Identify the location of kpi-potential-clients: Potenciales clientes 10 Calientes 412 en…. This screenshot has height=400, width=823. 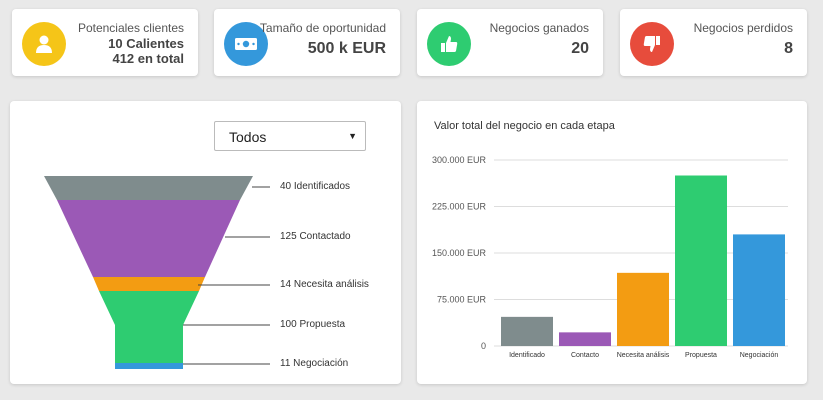
(105, 42).